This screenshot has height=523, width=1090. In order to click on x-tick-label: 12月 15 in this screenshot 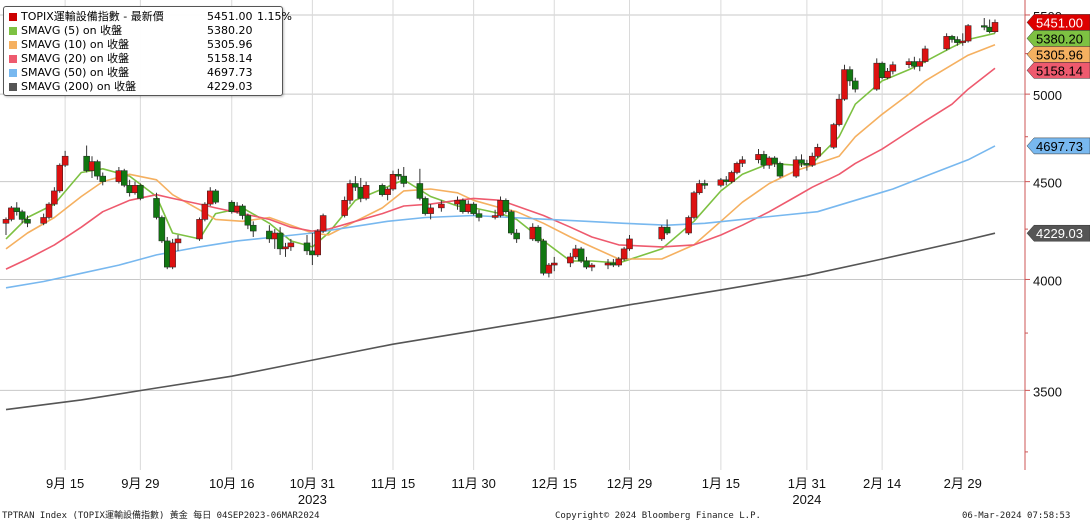, I will do `click(554, 483)`.